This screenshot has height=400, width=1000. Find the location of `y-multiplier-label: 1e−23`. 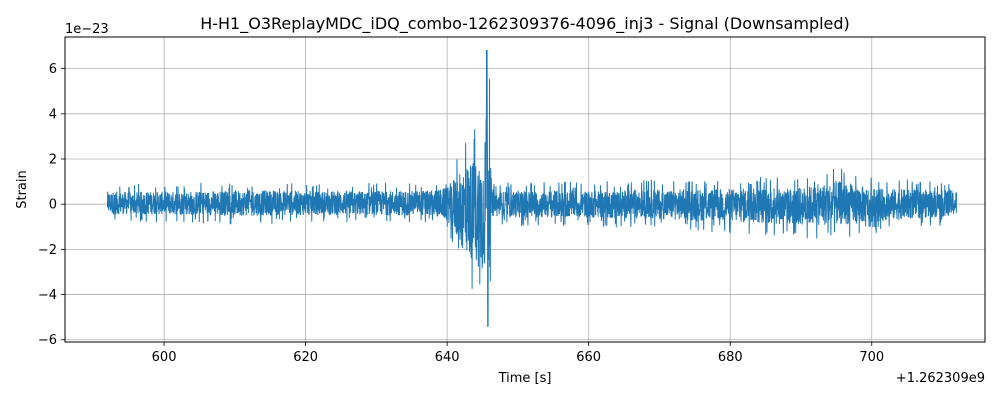

y-multiplier-label: 1e−23 is located at coordinates (87, 29).